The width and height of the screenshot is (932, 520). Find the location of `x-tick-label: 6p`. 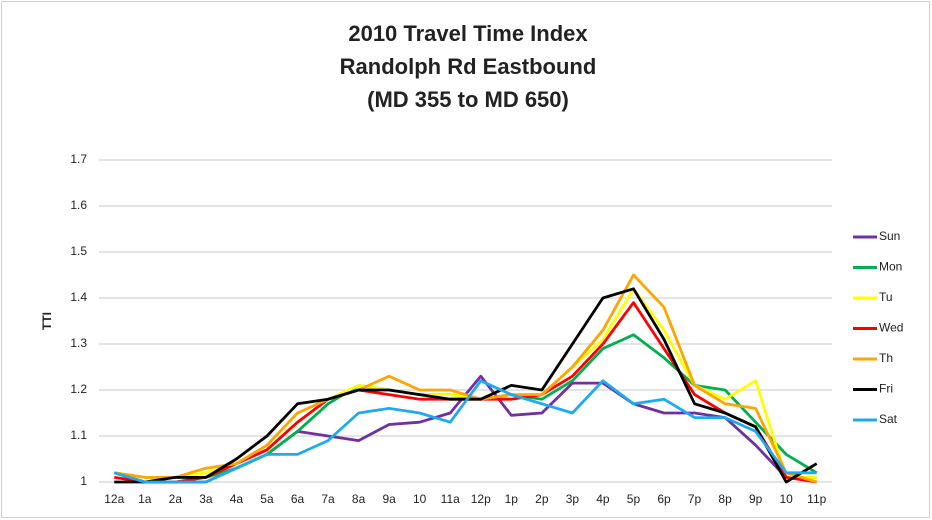

x-tick-label: 6p is located at coordinates (664, 499).